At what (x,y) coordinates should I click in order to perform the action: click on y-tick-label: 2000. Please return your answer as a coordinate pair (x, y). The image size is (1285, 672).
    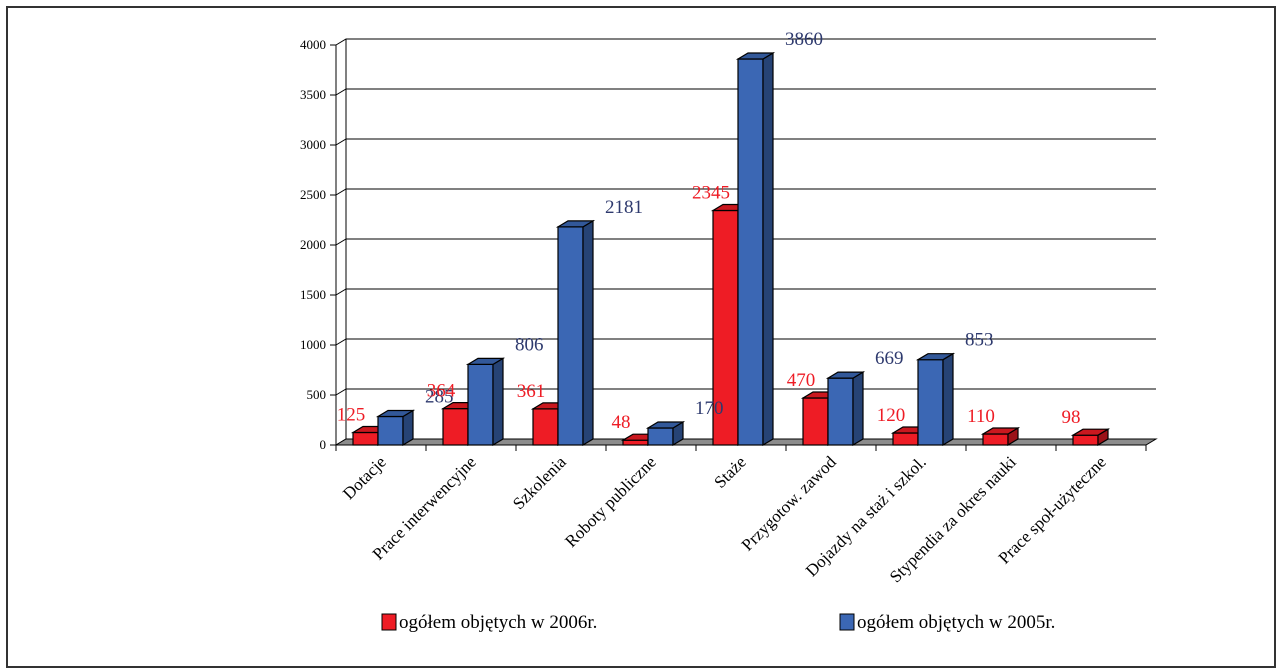
    Looking at the image, I should click on (313, 244).